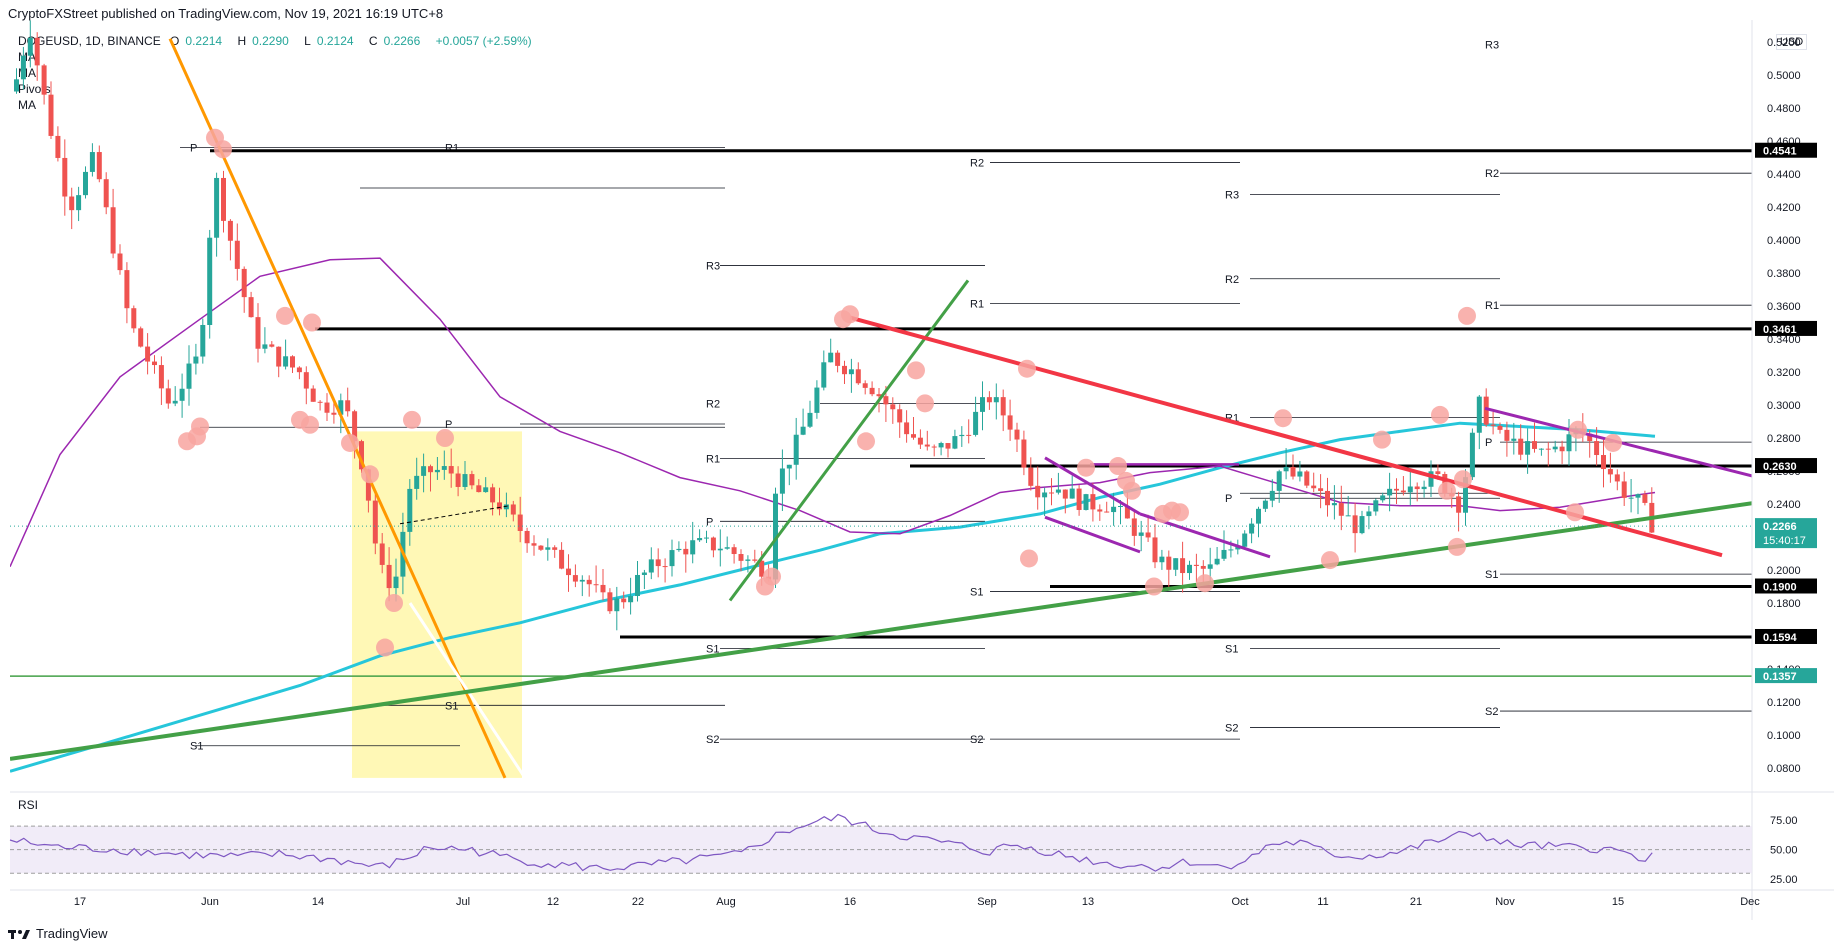  Describe the element at coordinates (1784, 406) in the screenshot. I see `y-tick-label: 0.3000` at that location.